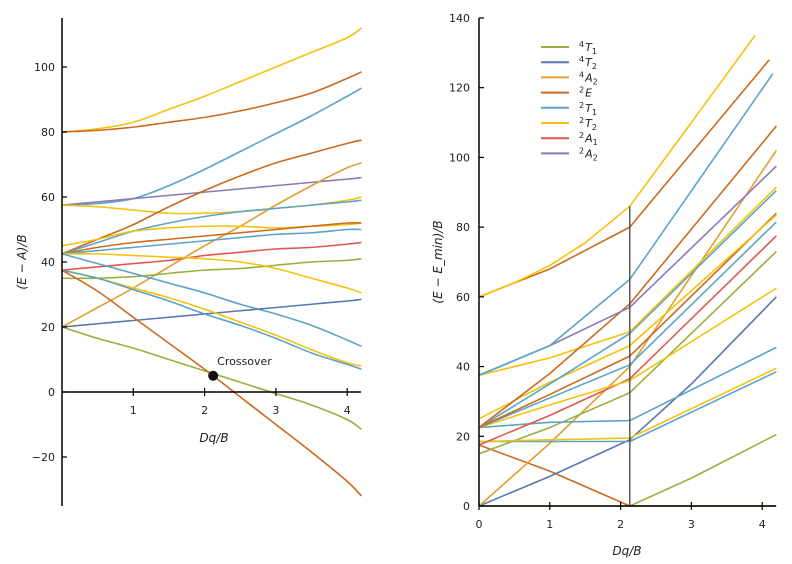 The height and width of the screenshot is (564, 792). What do you see at coordinates (459, 88) in the screenshot?
I see `right-y-tick-label: 120` at bounding box center [459, 88].